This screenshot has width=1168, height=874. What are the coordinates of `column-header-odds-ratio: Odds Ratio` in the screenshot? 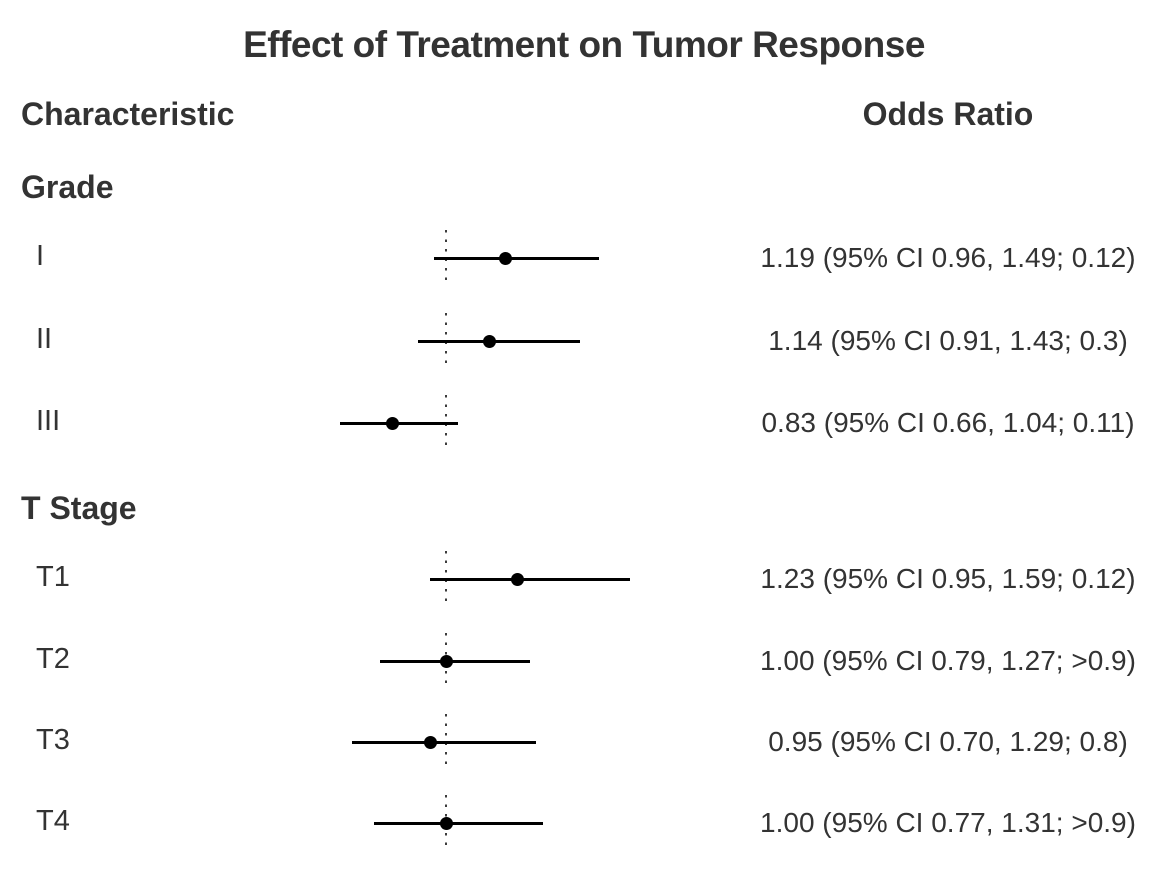 It's located at (948, 114).